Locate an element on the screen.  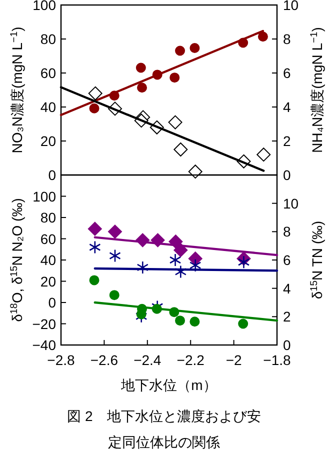
x-tick-label: −2 is located at coordinates (234, 360).